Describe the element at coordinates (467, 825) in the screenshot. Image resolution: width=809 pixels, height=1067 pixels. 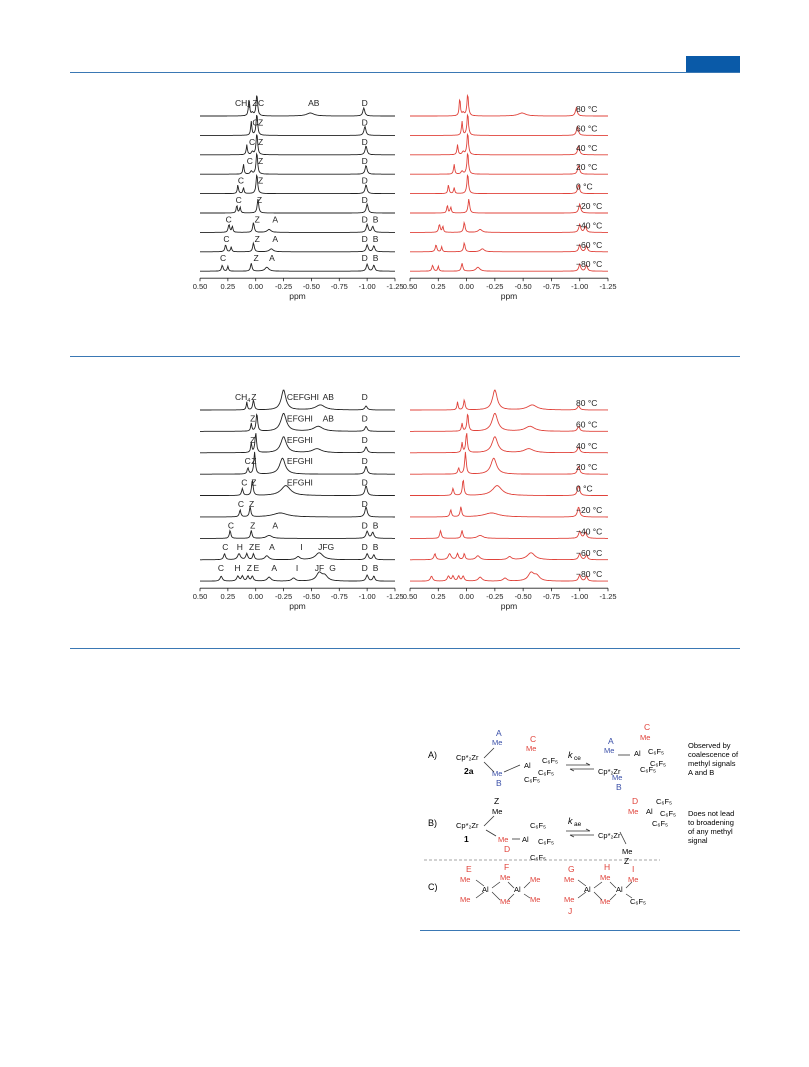
I see `row-b-metal: Cp*₂Zr` at that location.